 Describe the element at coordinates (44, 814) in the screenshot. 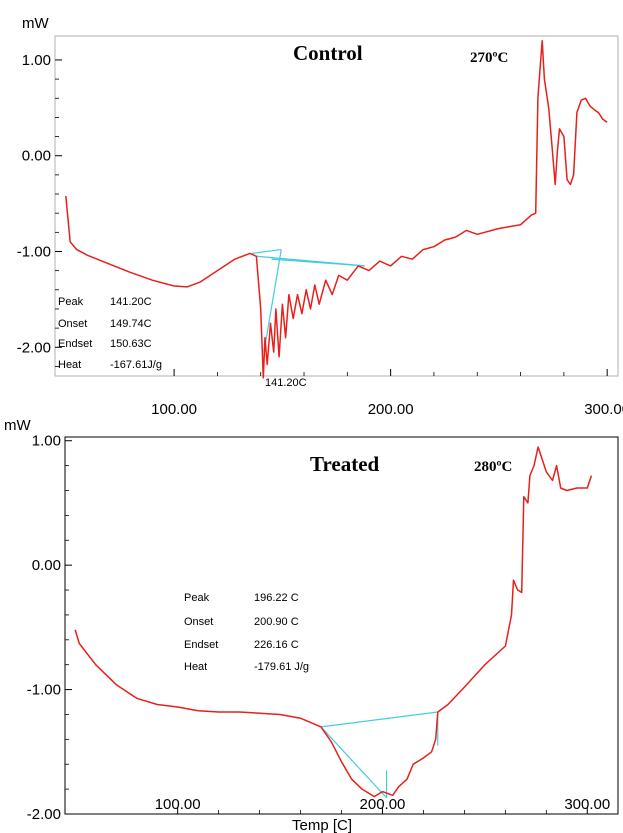

I see `treated-y-tick-label: -2.00` at that location.